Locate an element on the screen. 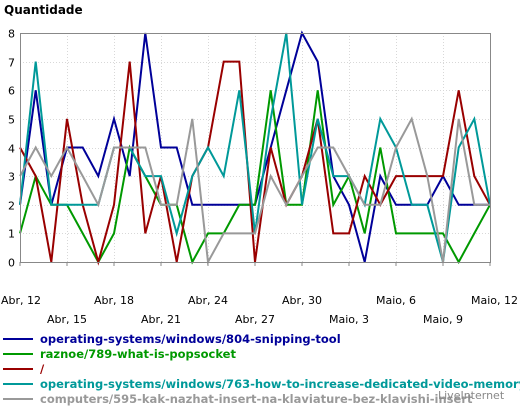 The width and height of the screenshot is (520, 407). y-tick-label: 8 is located at coordinates (11, 34).